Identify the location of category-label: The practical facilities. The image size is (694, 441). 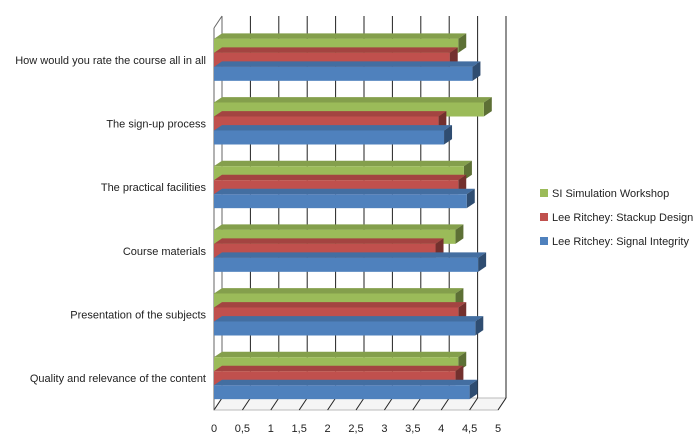
(154, 188).